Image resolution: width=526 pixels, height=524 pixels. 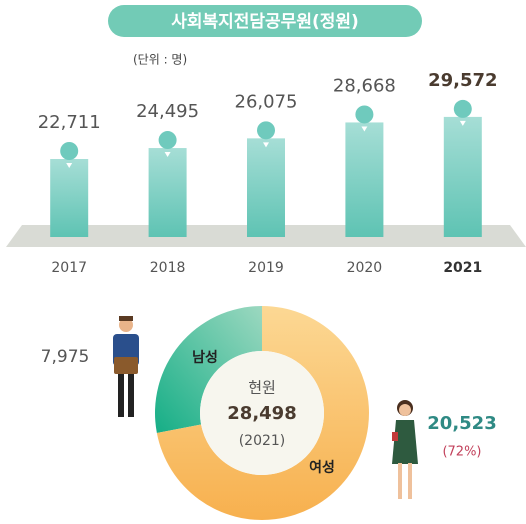 I want to click on center-label: 현원, so click(x=262, y=388).